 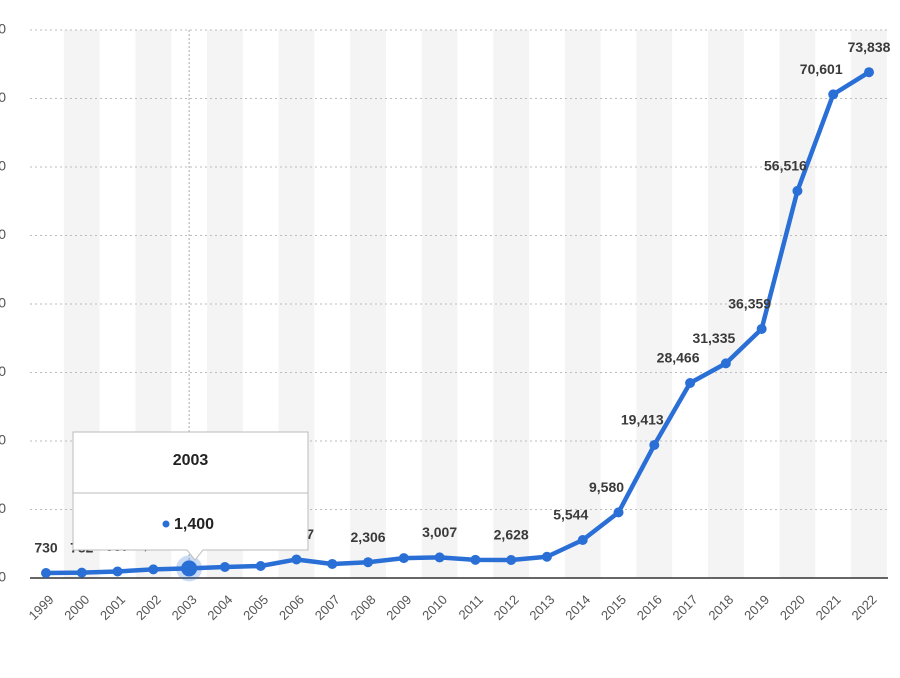 What do you see at coordinates (713, 338) in the screenshot?
I see `data-label: 31,335` at bounding box center [713, 338].